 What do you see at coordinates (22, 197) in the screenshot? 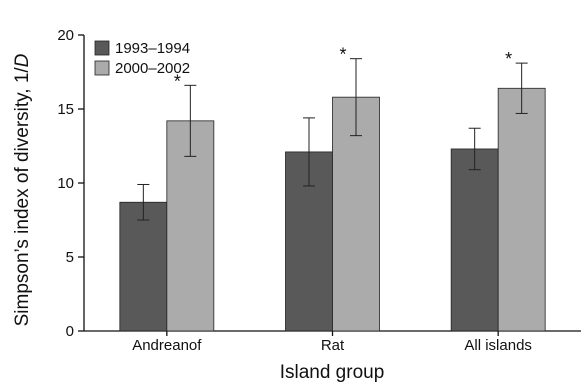
I see `y-axis-title-main: Simpson’s index of diversity, 1/` at bounding box center [22, 197].